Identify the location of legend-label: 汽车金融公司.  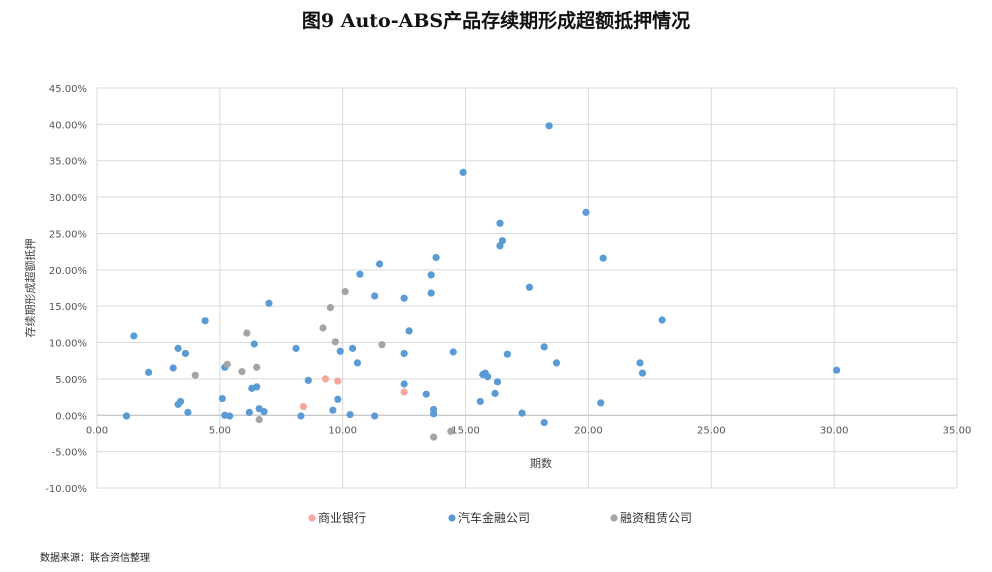
(494, 517).